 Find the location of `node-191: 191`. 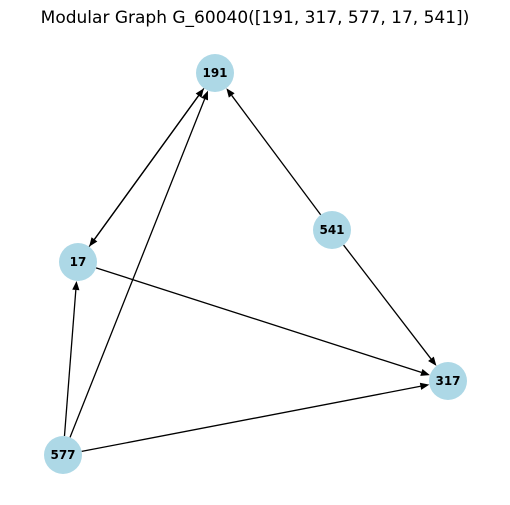

node-191: 191 is located at coordinates (215, 73).